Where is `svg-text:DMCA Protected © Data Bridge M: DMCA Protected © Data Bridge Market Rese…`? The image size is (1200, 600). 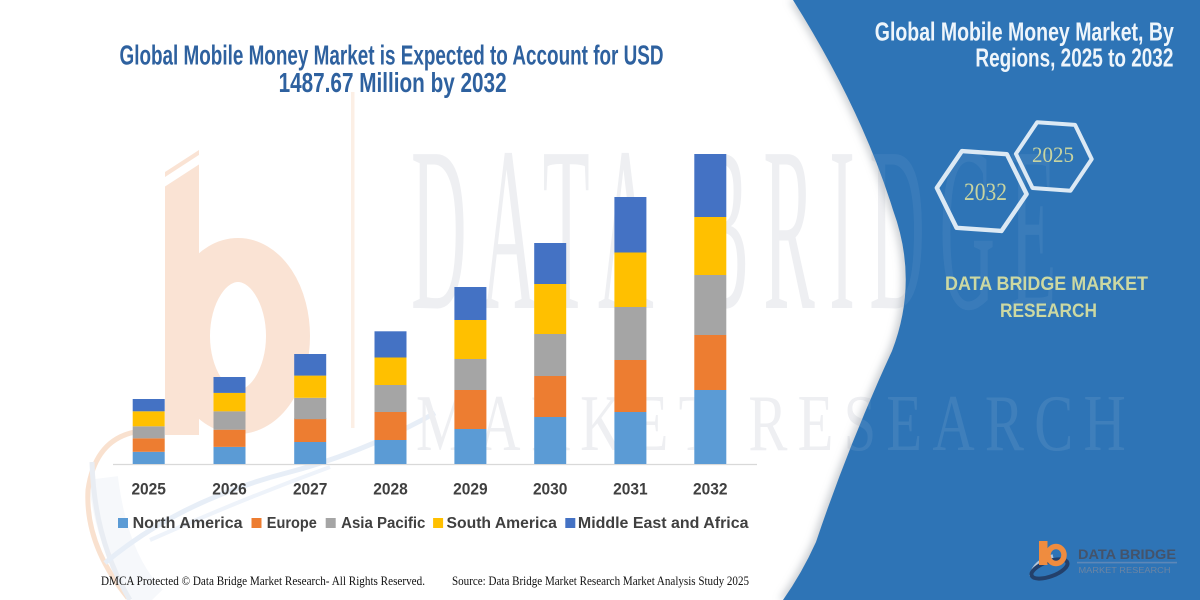
svg-text:DMCA Protected © Data Bridge M: DMCA Protected © Data Bridge Market Rese… is located at coordinates (263, 581).